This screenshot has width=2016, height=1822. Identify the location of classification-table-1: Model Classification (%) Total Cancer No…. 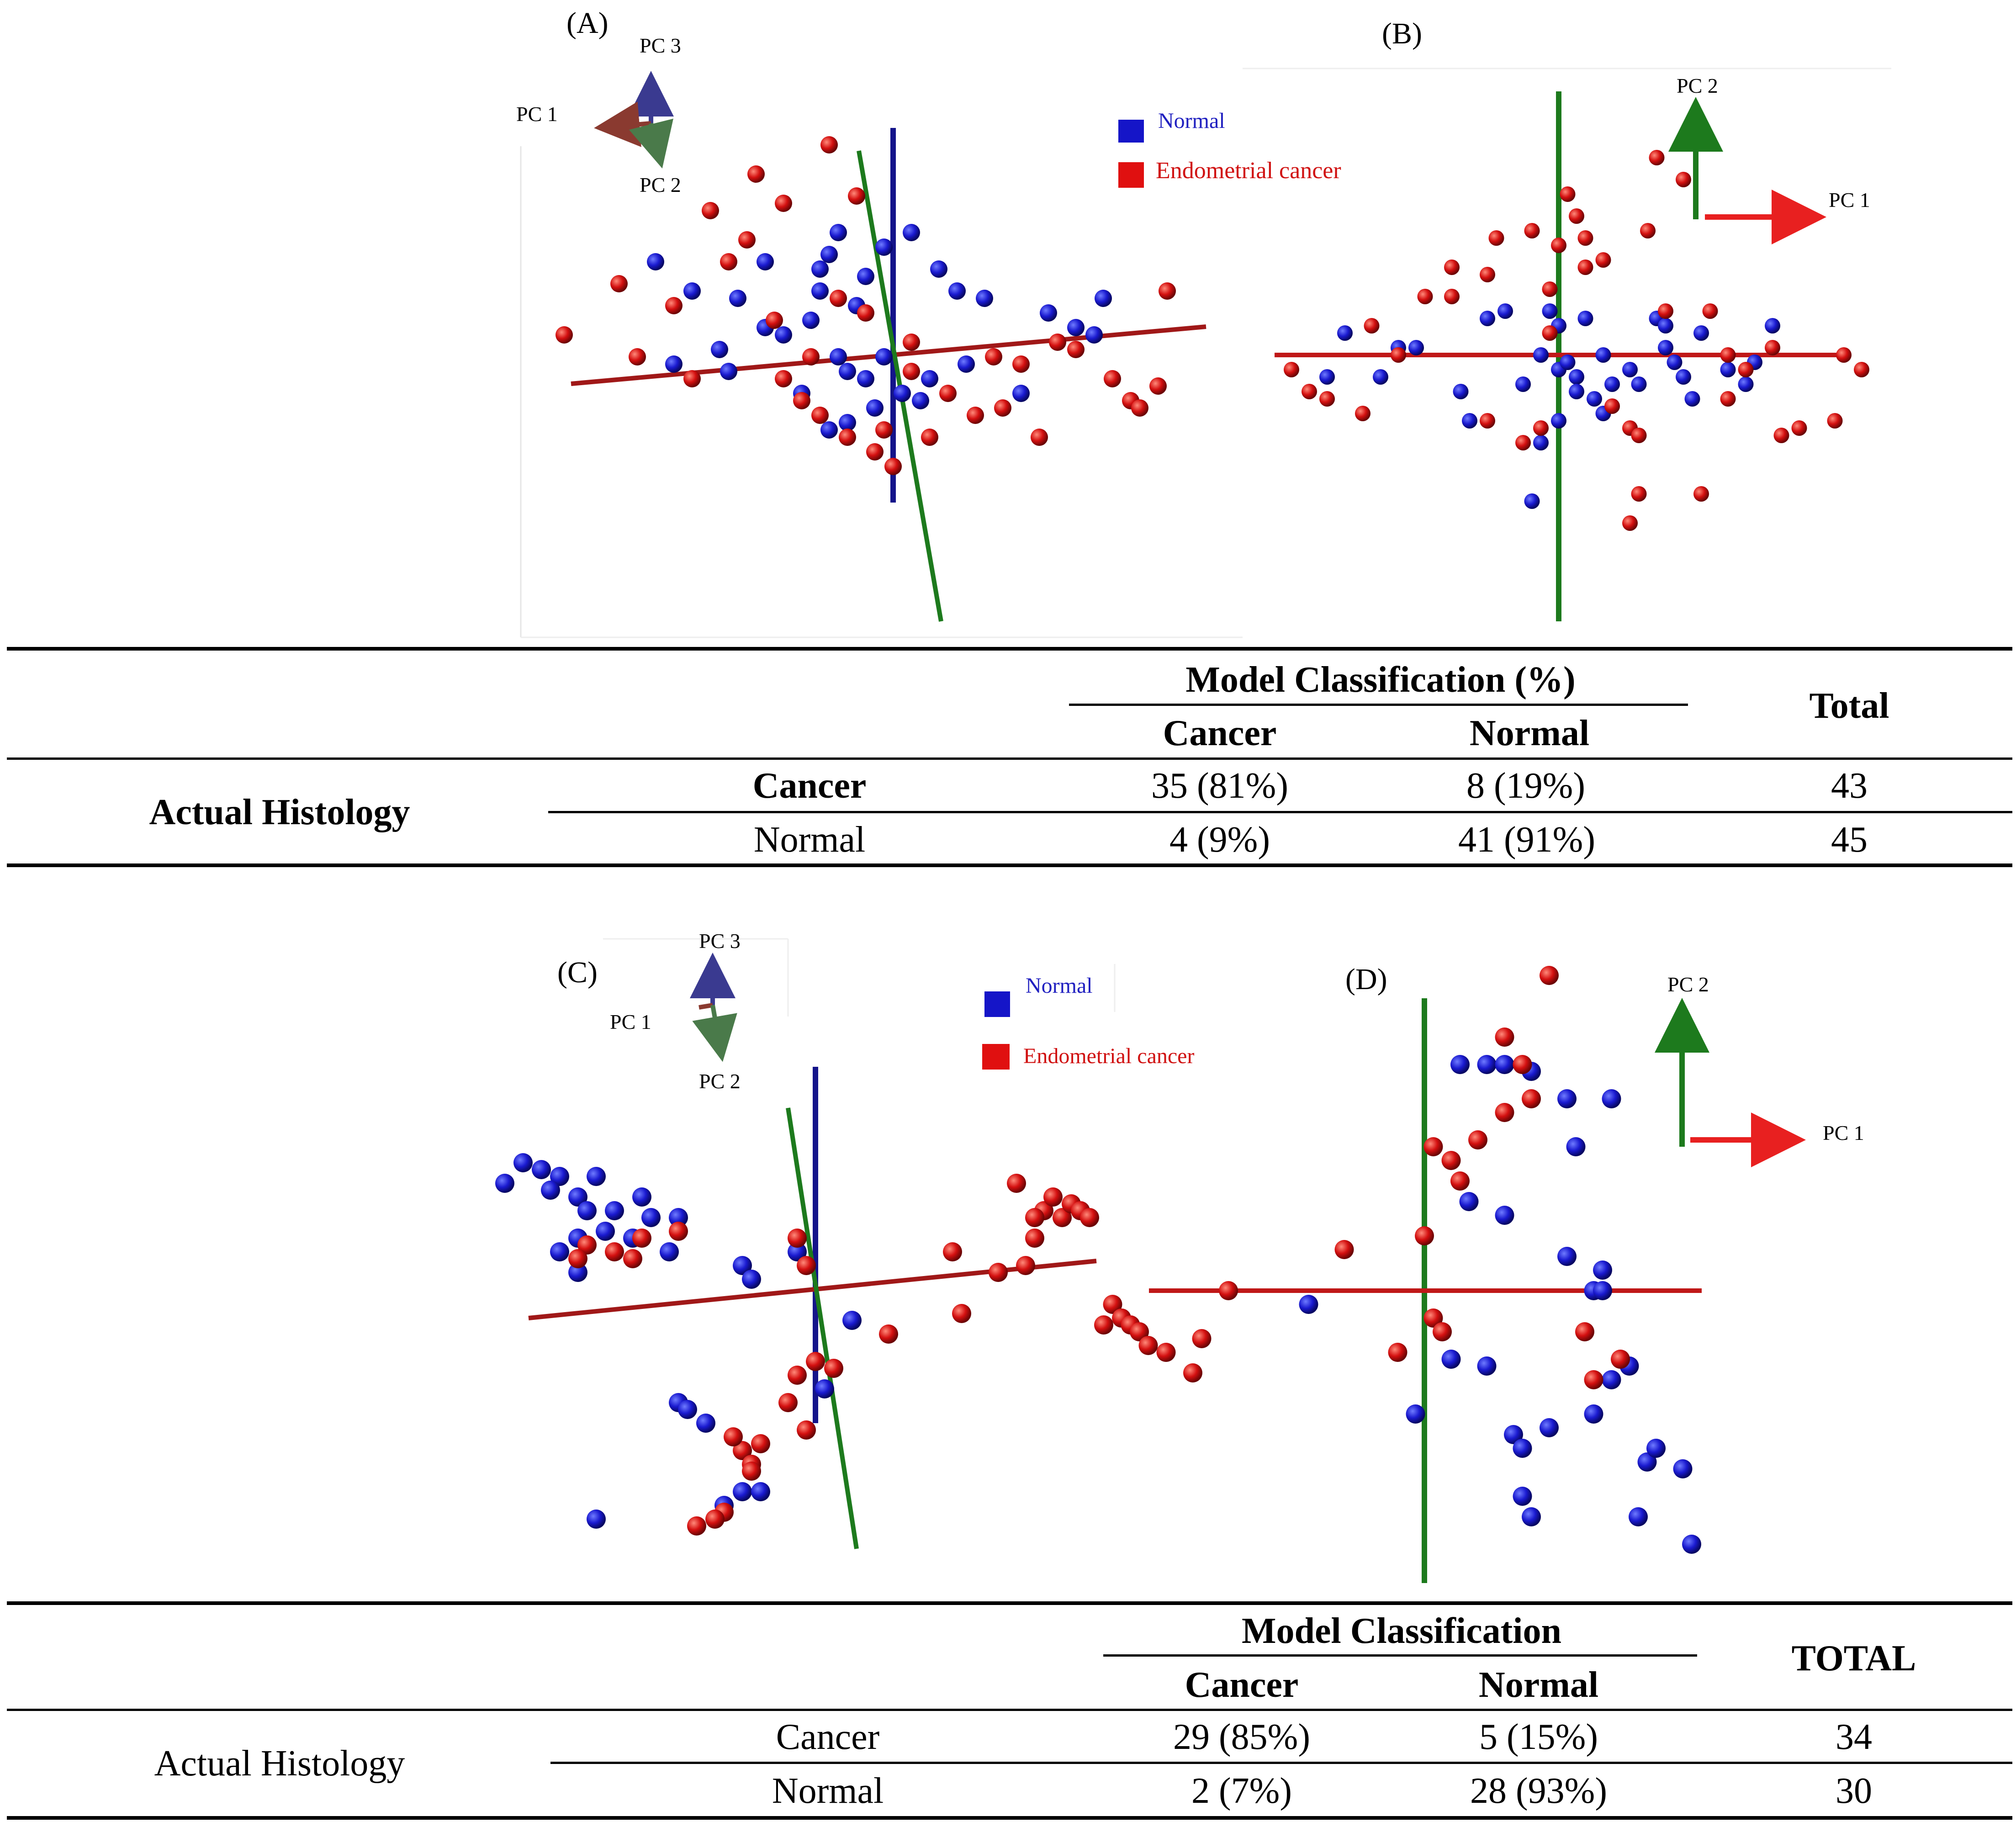
(1008, 758).